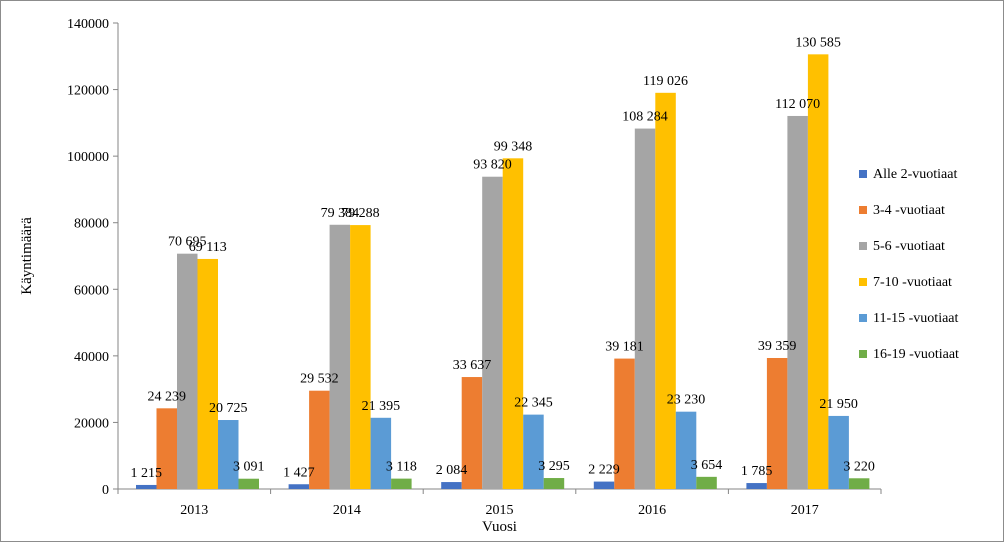 This screenshot has height=546, width=1004. Describe the element at coordinates (533, 403) in the screenshot. I see `data-label: 22 345` at that location.